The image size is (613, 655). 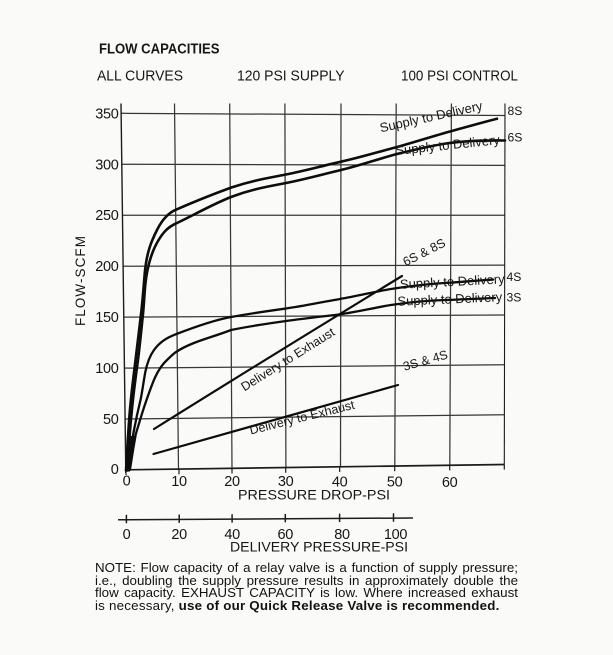 What do you see at coordinates (140, 76) in the screenshot?
I see `svg-text: ALL CURVES` at bounding box center [140, 76].